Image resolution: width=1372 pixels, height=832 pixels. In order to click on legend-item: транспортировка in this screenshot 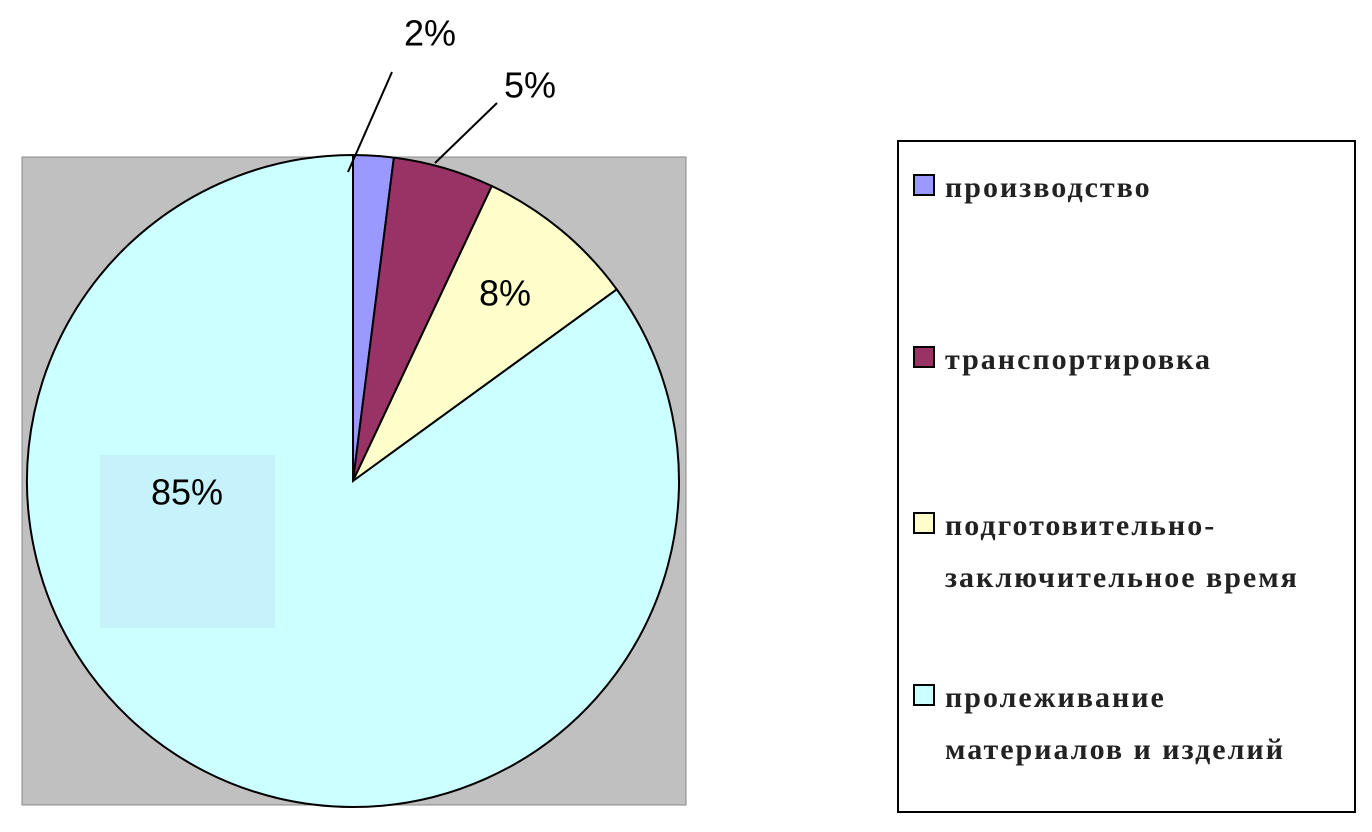, I will do `click(1113, 360)`.